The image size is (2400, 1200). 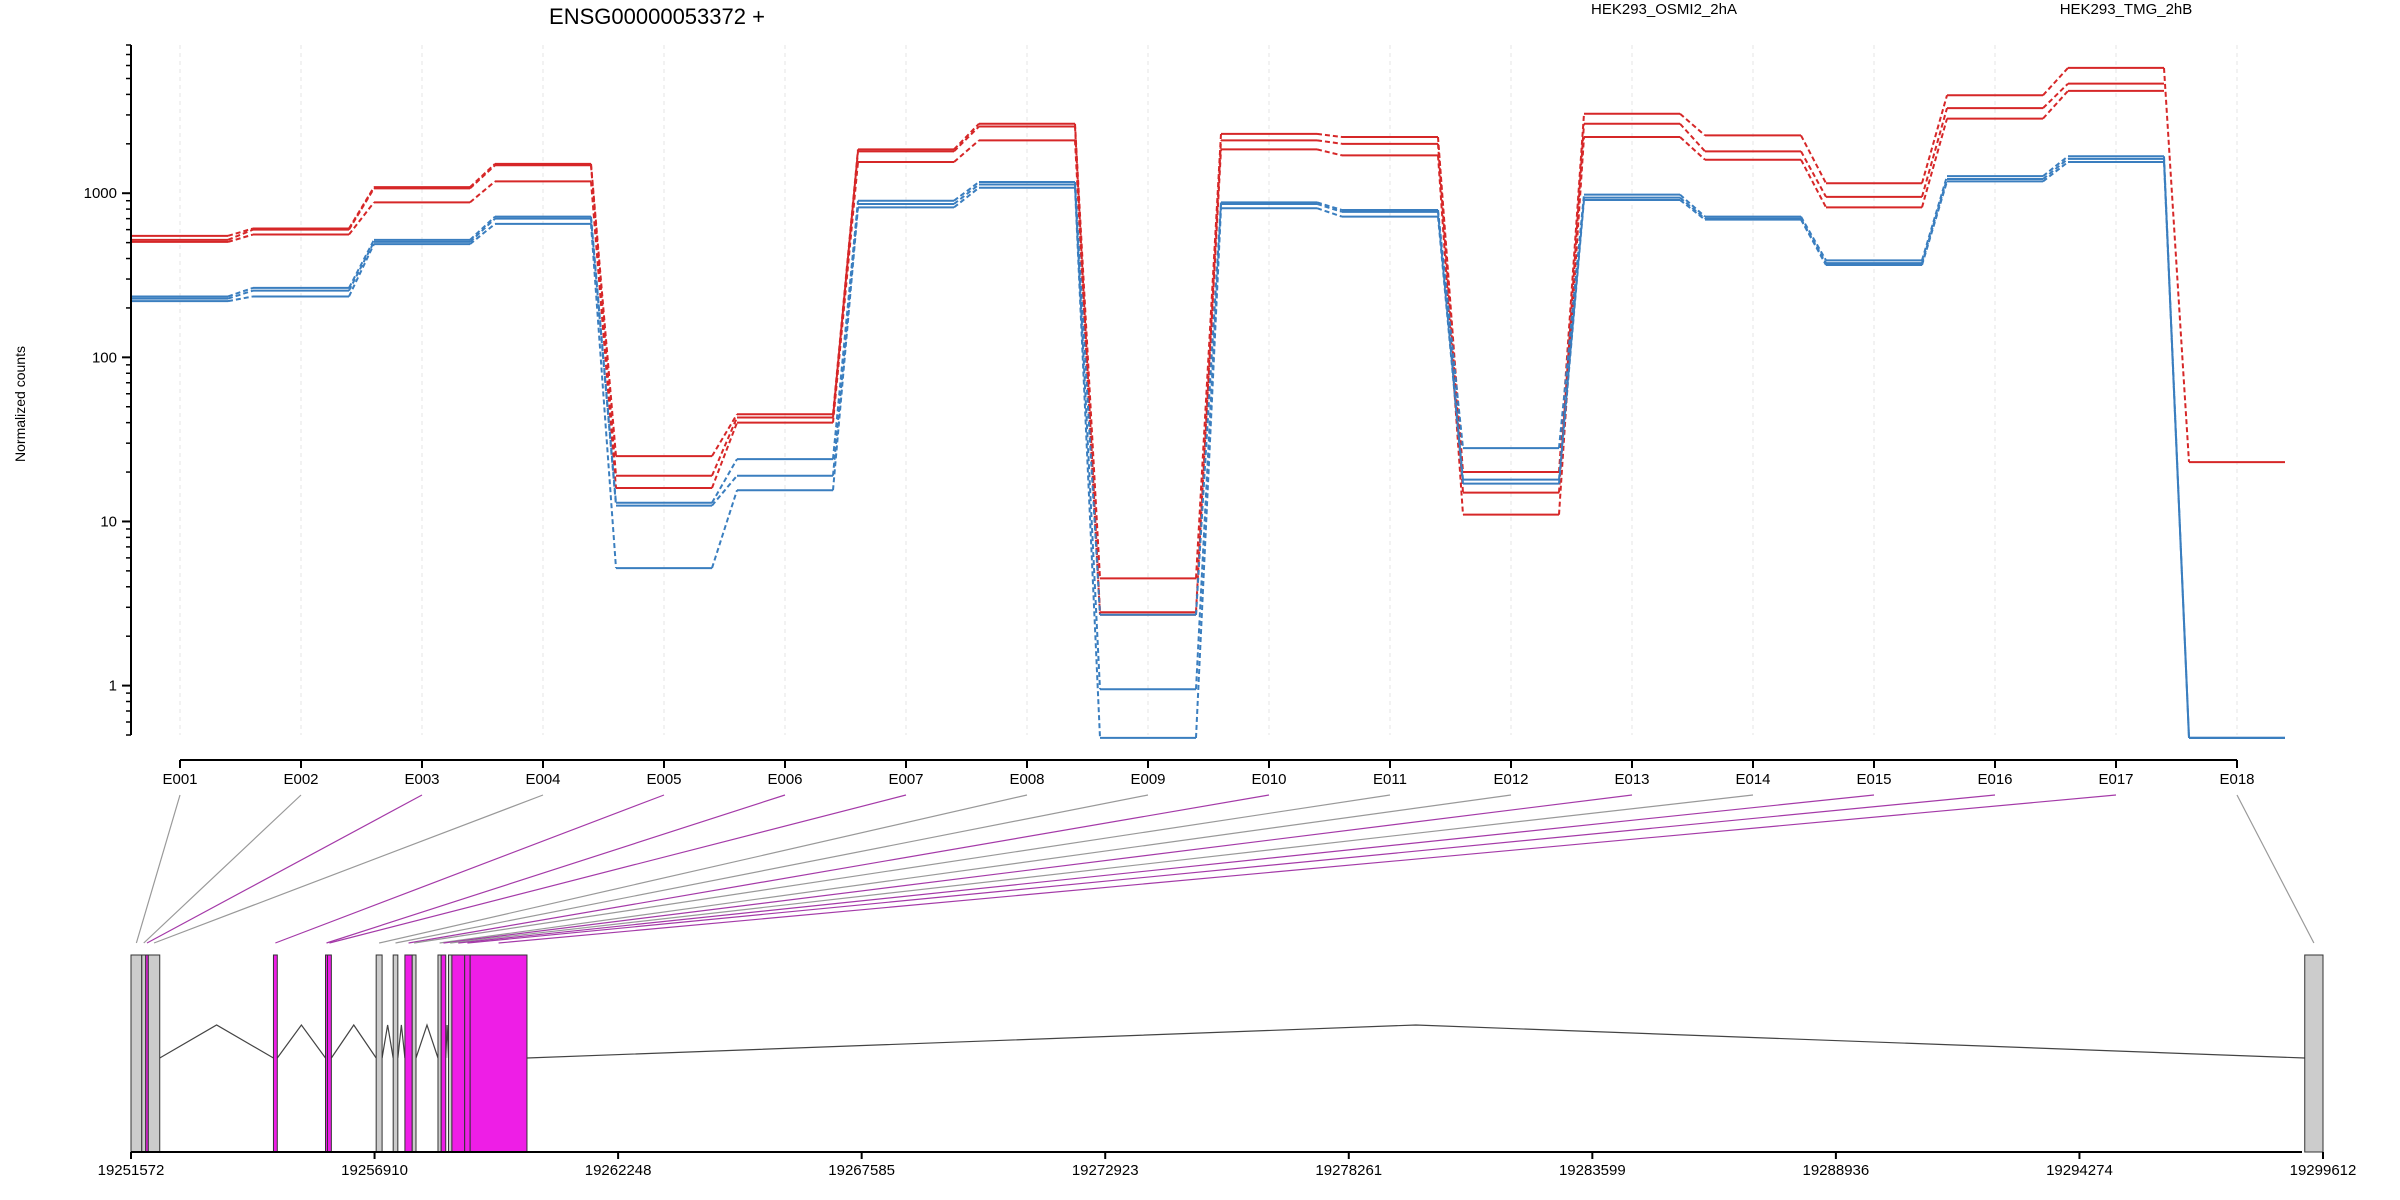 I want to click on x-tick-label: E006, so click(x=784, y=779).